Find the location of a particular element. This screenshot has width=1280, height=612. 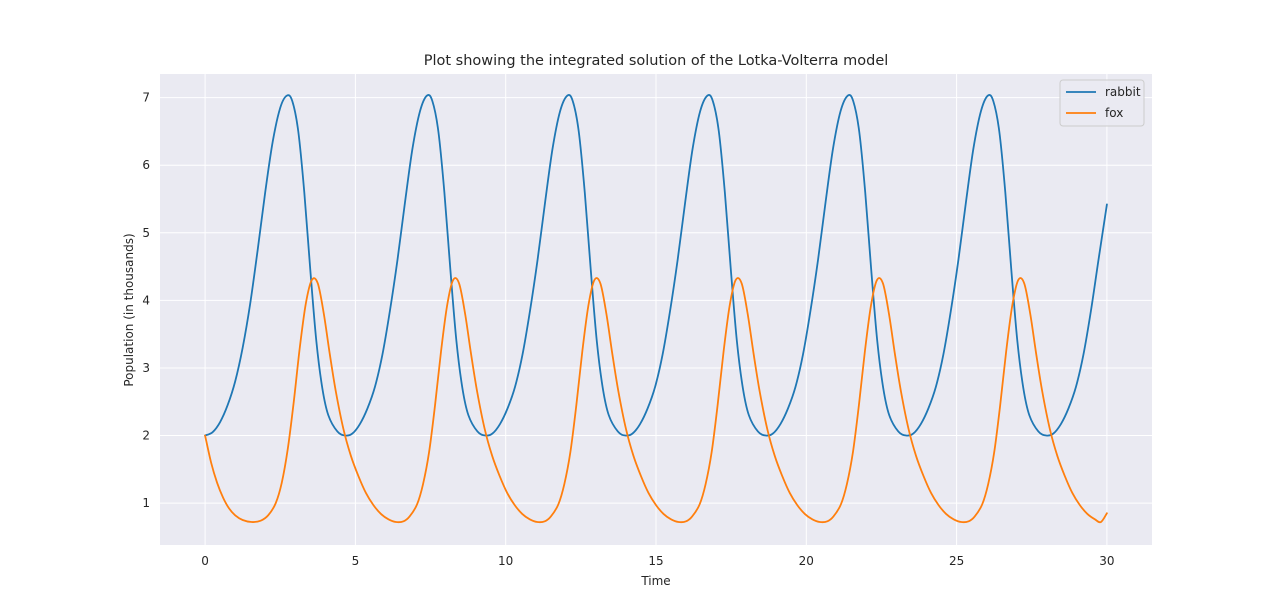

y-tick-label: 4 is located at coordinates (146, 300).